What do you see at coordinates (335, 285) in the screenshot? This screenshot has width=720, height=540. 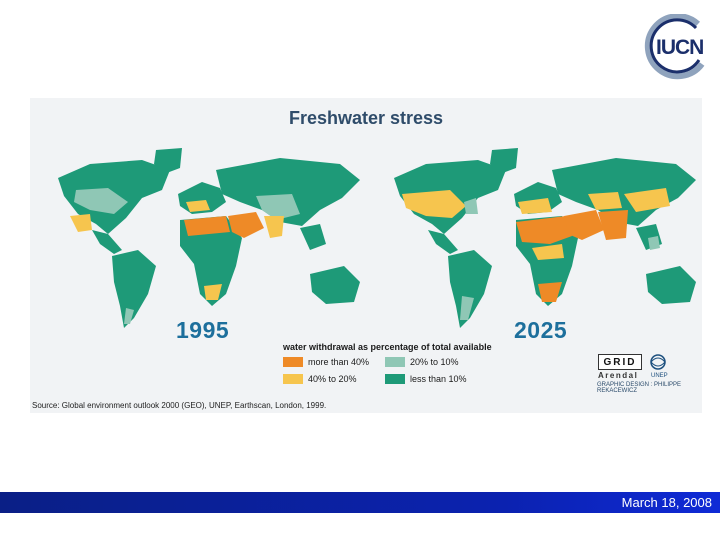 I see `australia-1995` at bounding box center [335, 285].